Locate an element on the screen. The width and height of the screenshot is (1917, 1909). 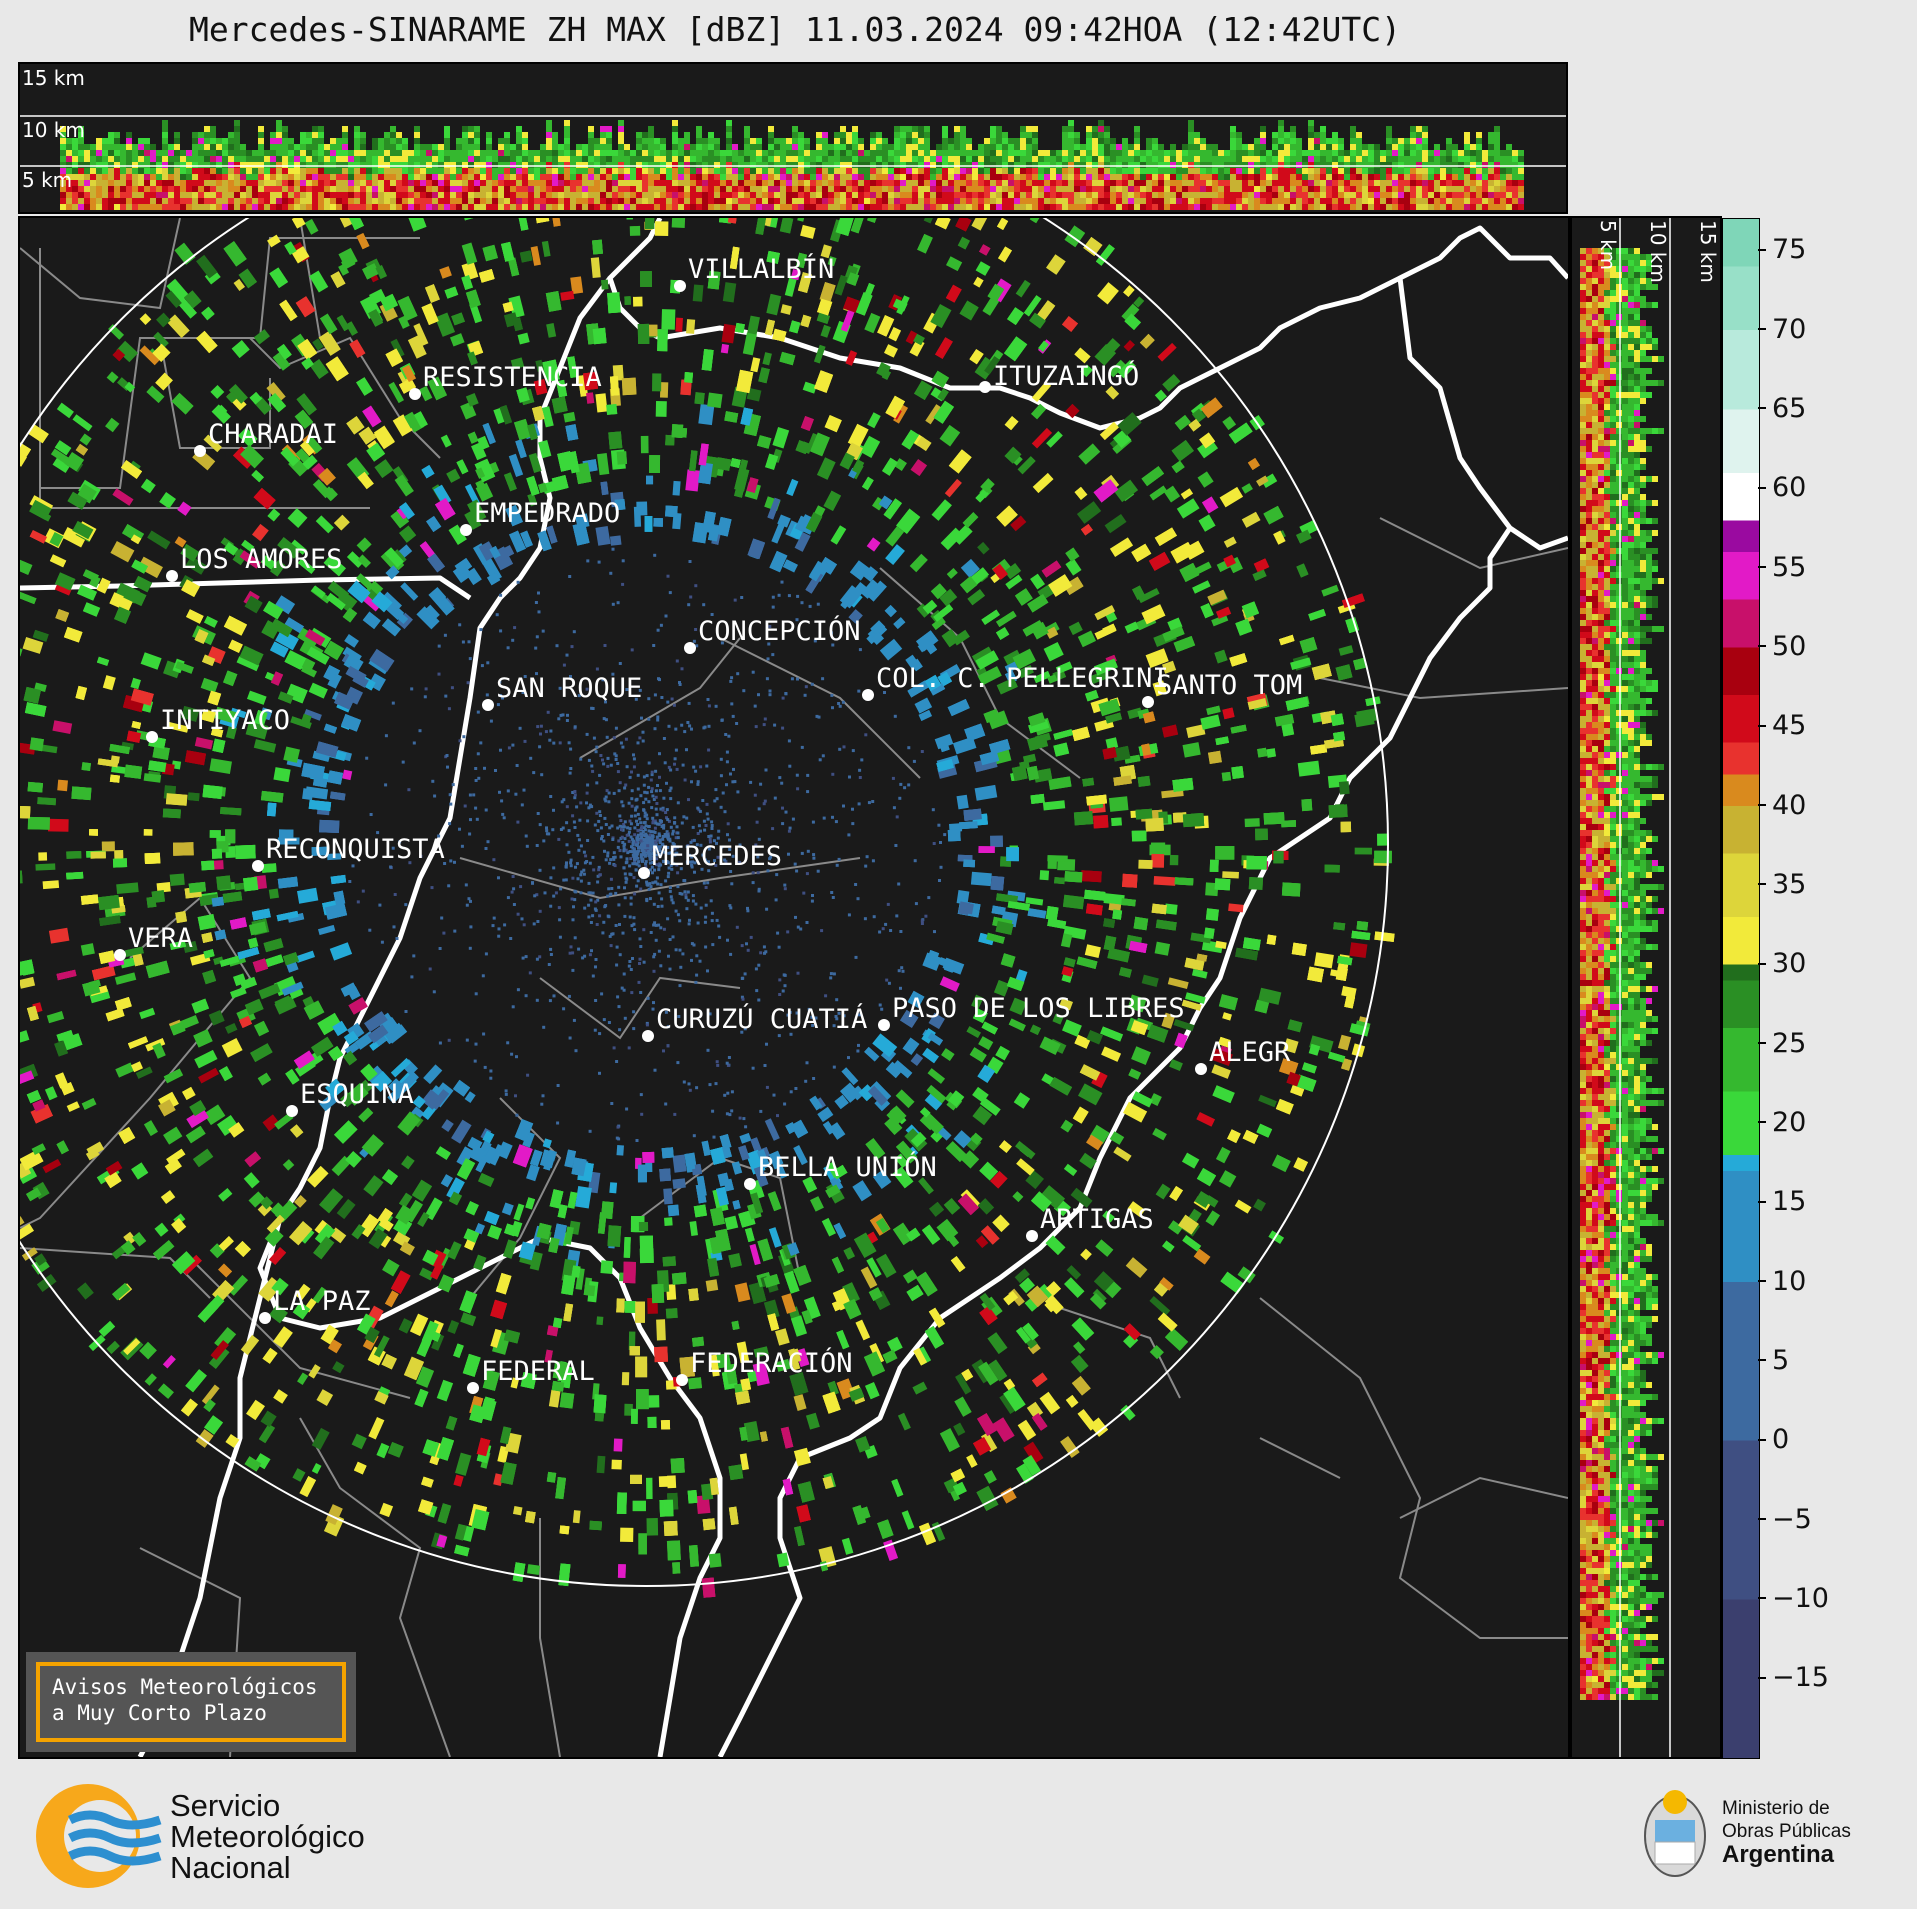
smn-logo-icon is located at coordinates (99, 1836).